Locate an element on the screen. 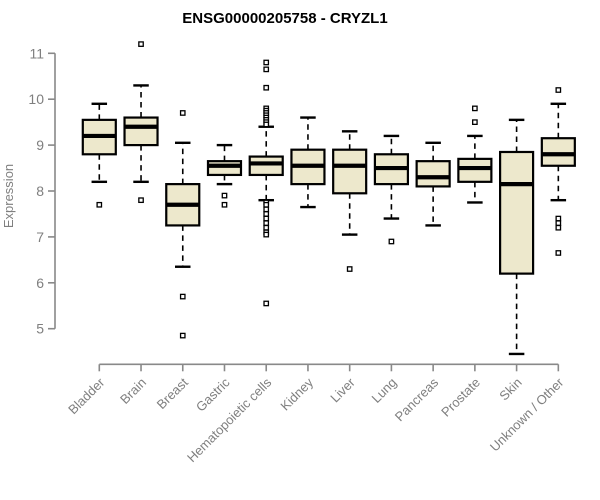 The height and width of the screenshot is (500, 600). x-tick-label-gastric: Gastric is located at coordinates (213, 394).